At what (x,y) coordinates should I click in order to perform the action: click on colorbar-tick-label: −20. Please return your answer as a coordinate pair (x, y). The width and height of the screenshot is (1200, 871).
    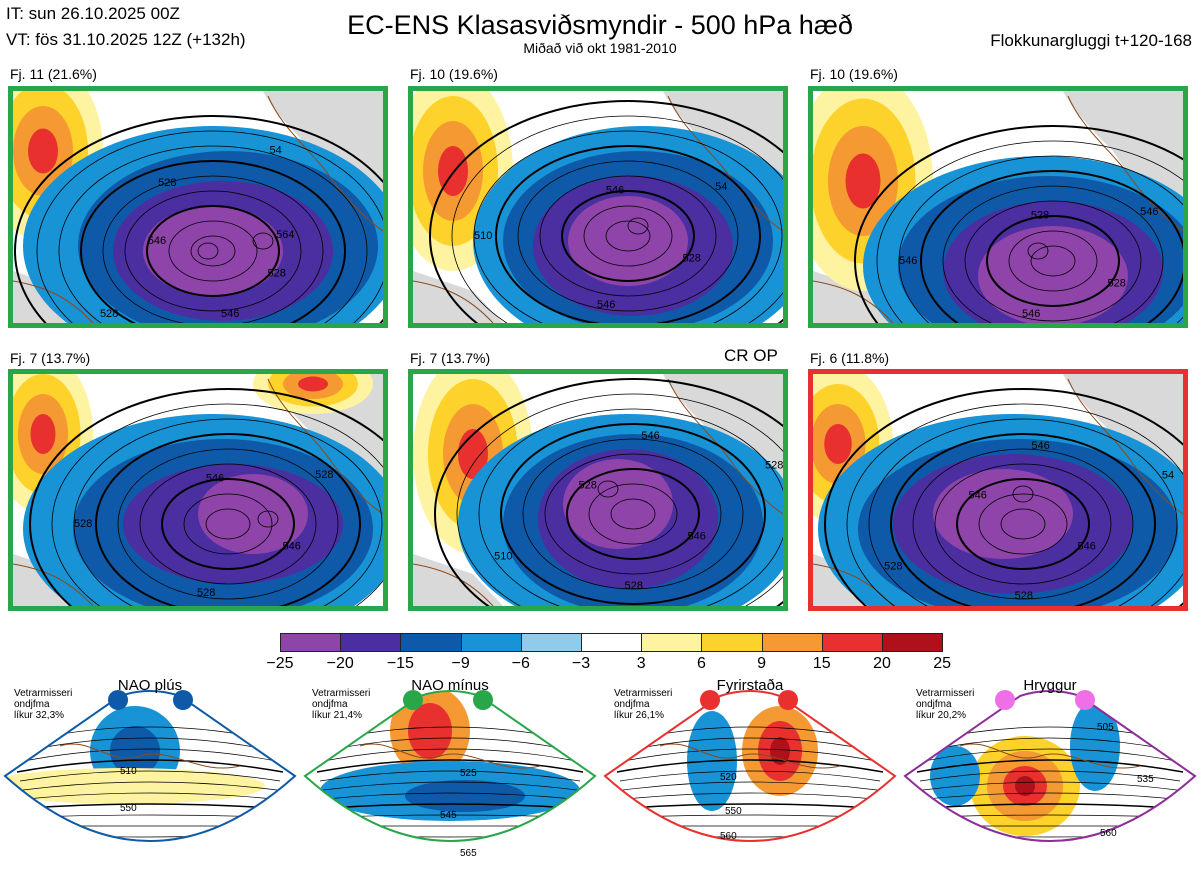
    Looking at the image, I should click on (340, 663).